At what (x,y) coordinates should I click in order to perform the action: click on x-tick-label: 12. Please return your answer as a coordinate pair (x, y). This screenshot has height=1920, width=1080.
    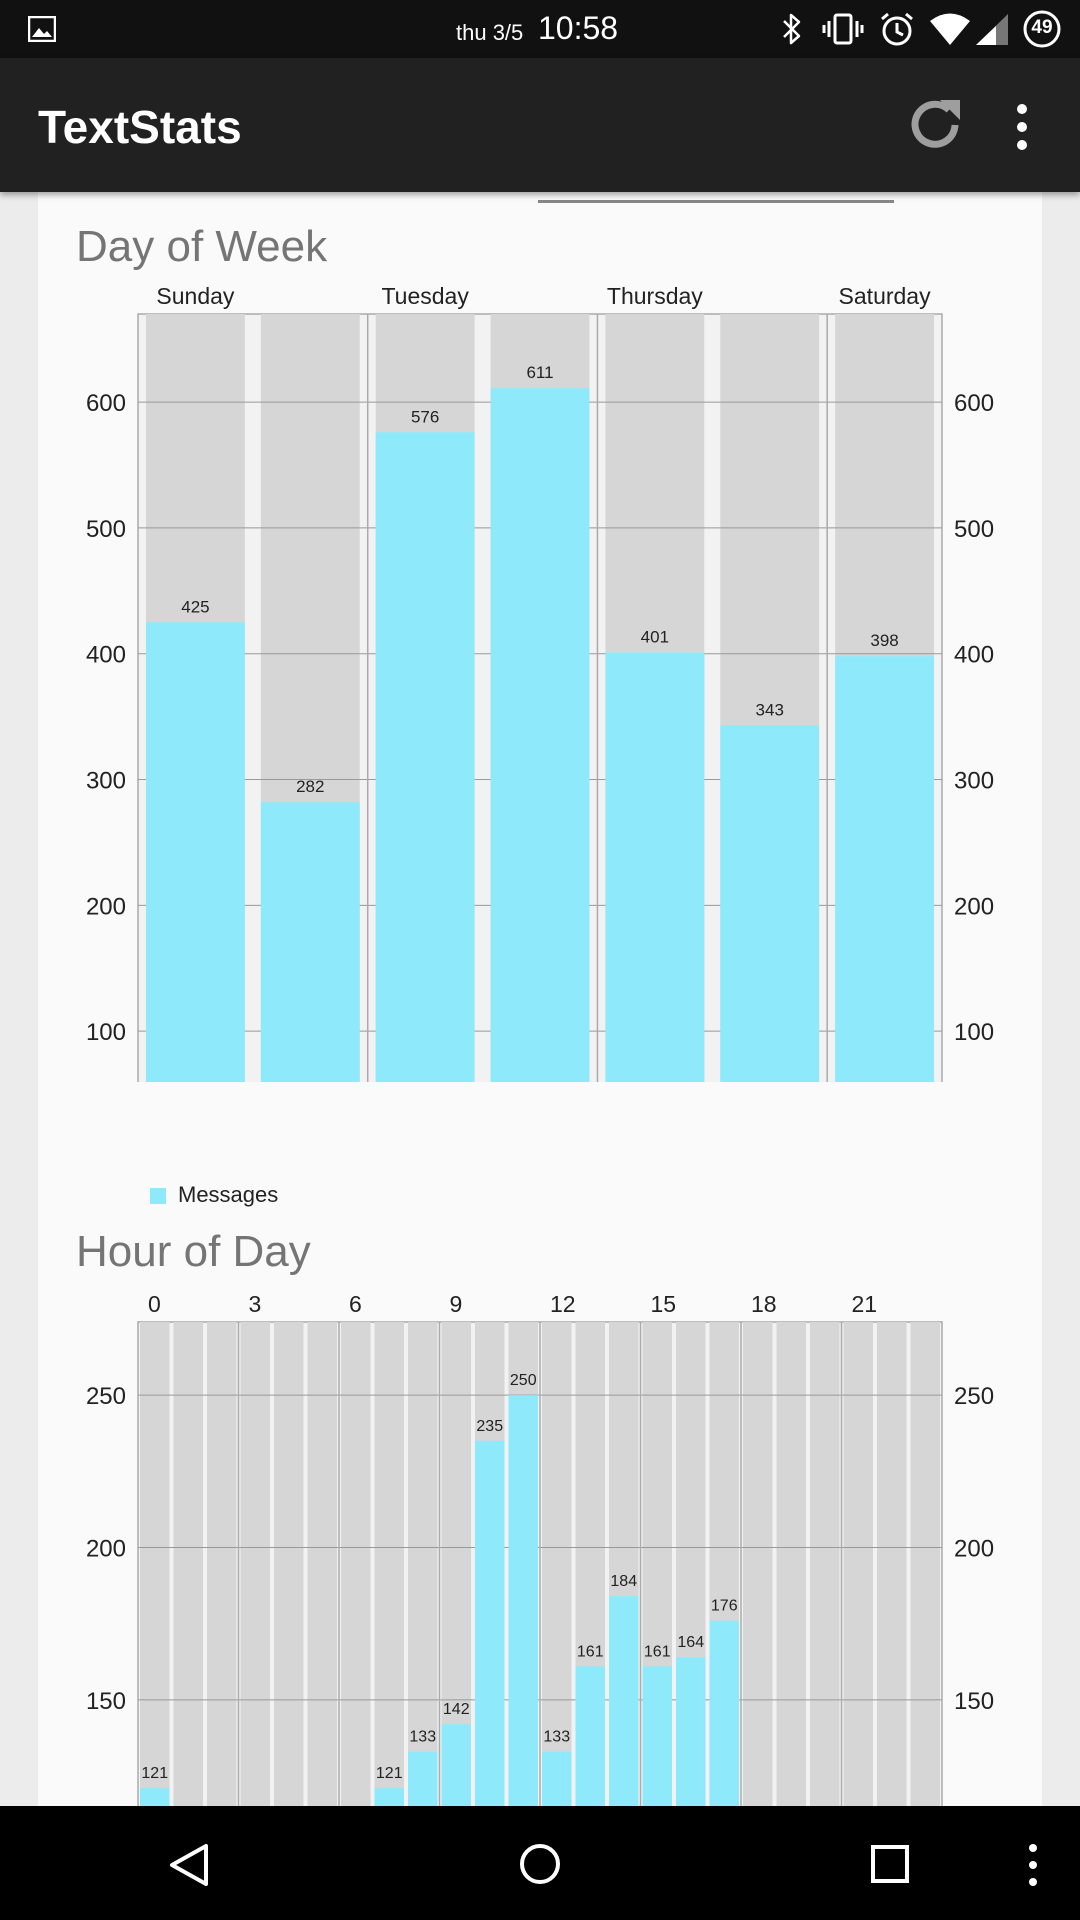
    Looking at the image, I should click on (563, 1304).